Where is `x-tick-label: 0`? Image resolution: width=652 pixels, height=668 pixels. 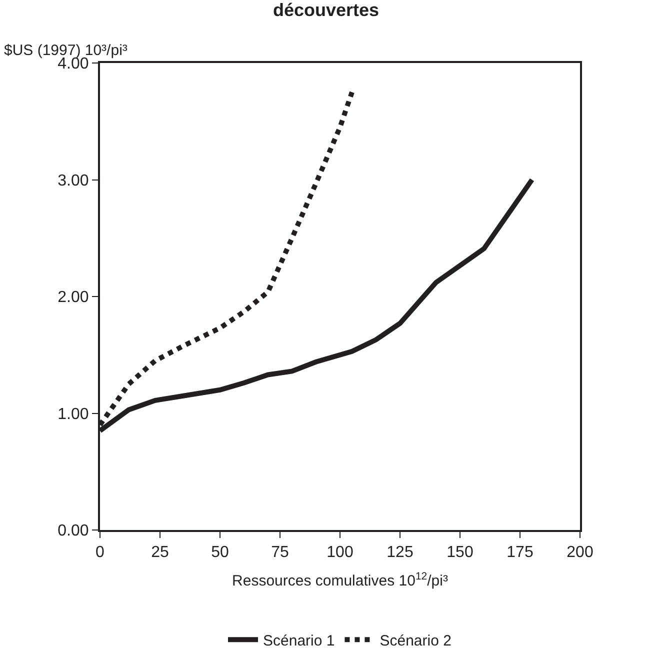
x-tick-label: 0 is located at coordinates (100, 553).